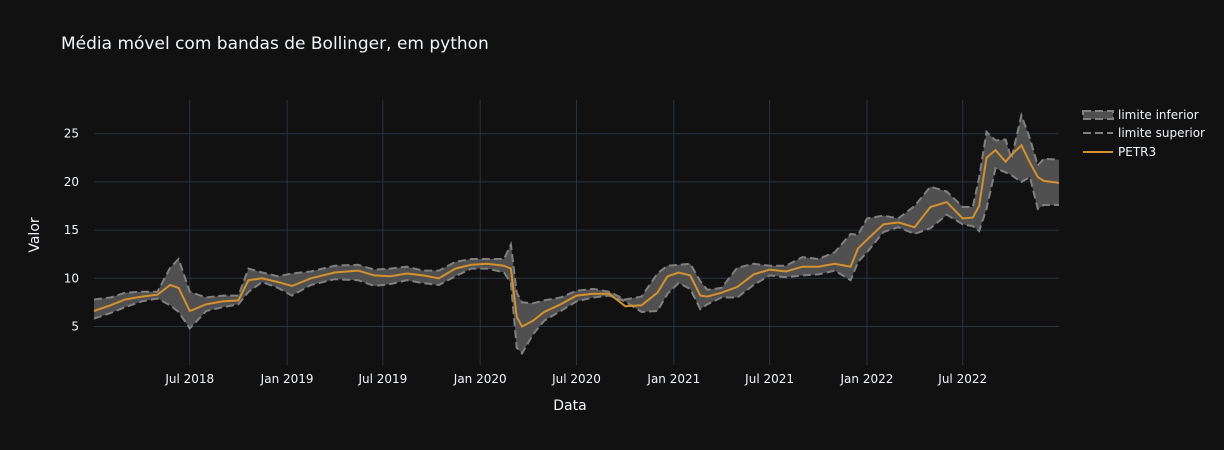 This screenshot has width=1224, height=450. I want to click on x-tick-label: Jan 2021, so click(673, 379).